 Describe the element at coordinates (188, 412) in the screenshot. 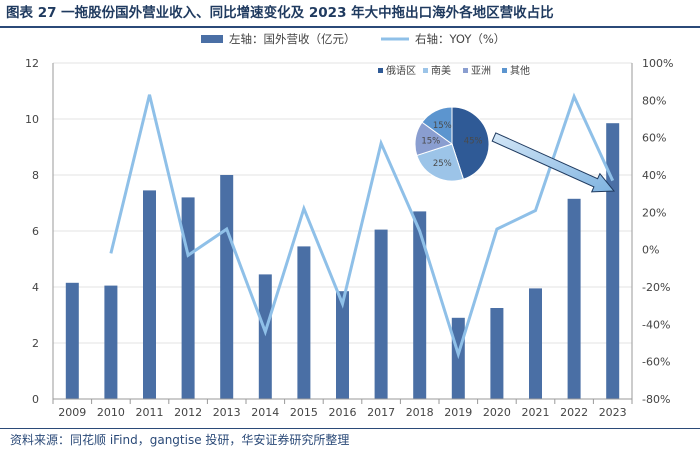

I see `x-tick-label: 2012` at that location.